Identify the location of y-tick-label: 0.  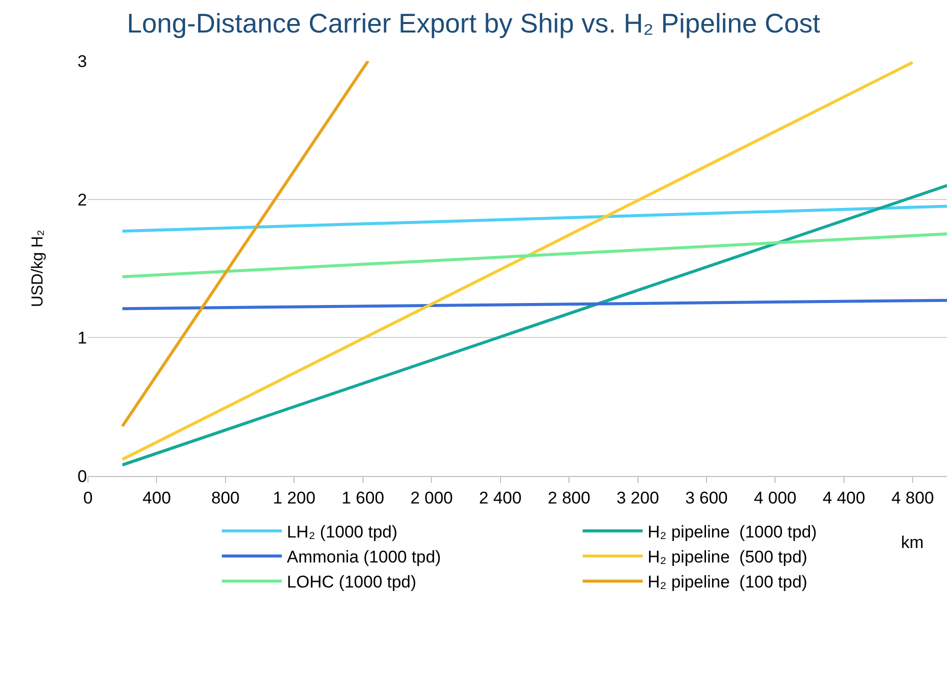
(82, 476).